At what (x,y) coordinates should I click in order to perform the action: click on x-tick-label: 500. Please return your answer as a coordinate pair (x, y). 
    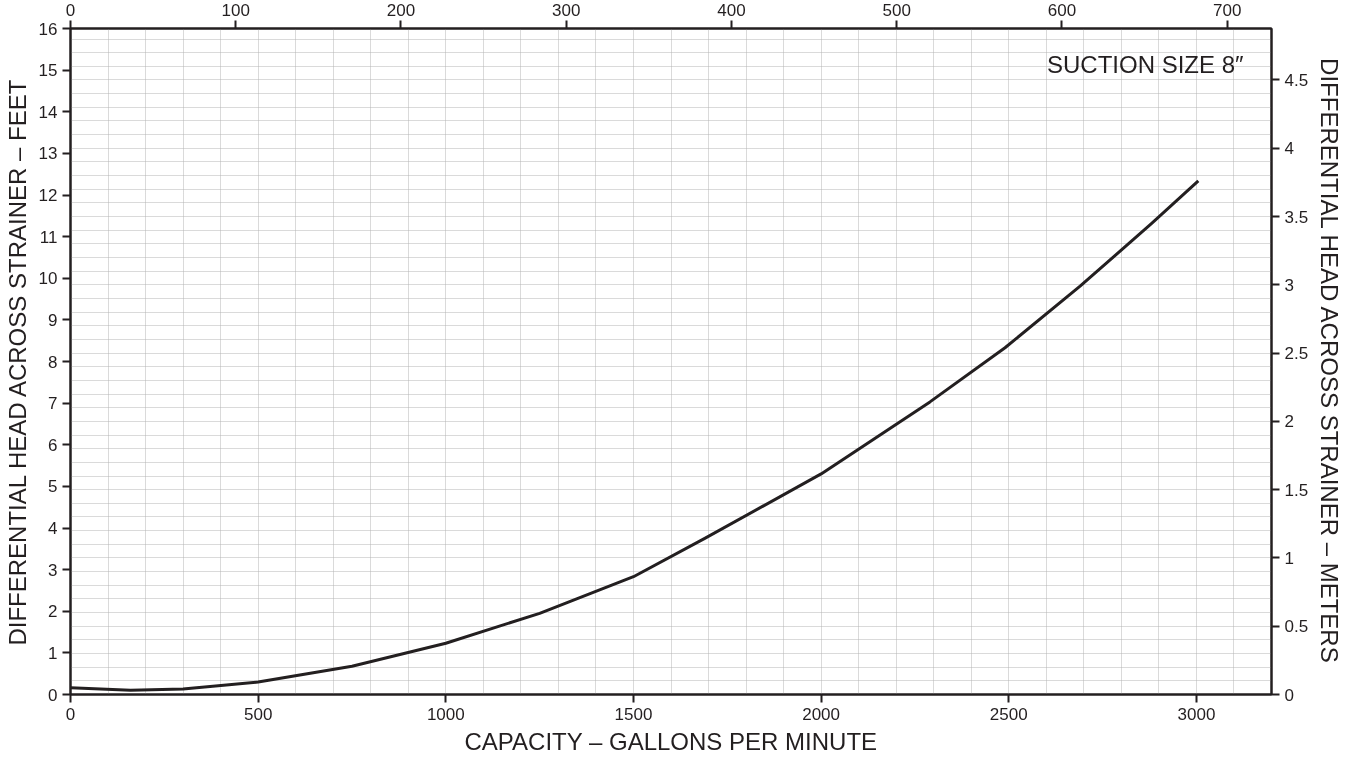
    Looking at the image, I should click on (258, 714).